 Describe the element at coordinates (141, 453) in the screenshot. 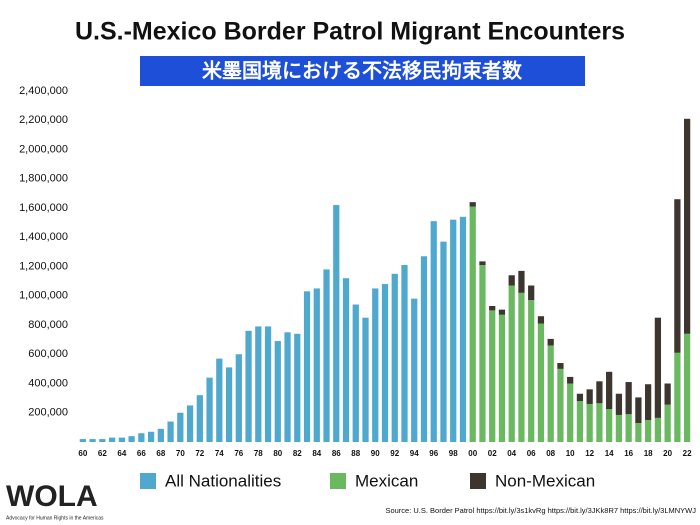

I see `x-tick-label: 66` at that location.